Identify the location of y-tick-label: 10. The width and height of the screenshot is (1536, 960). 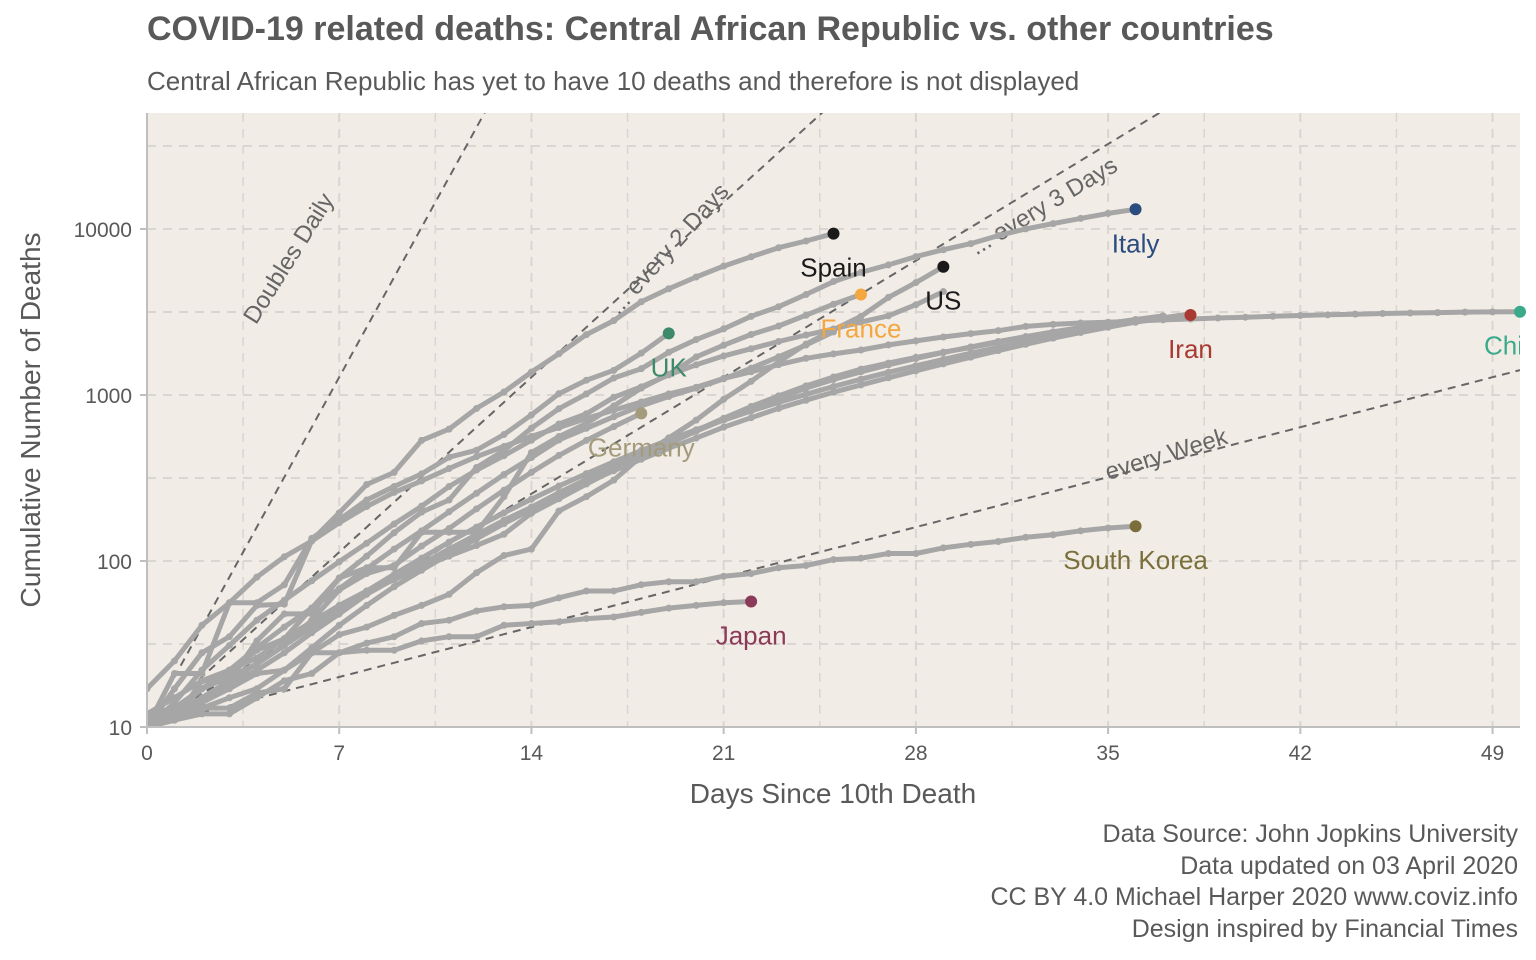
(120, 728).